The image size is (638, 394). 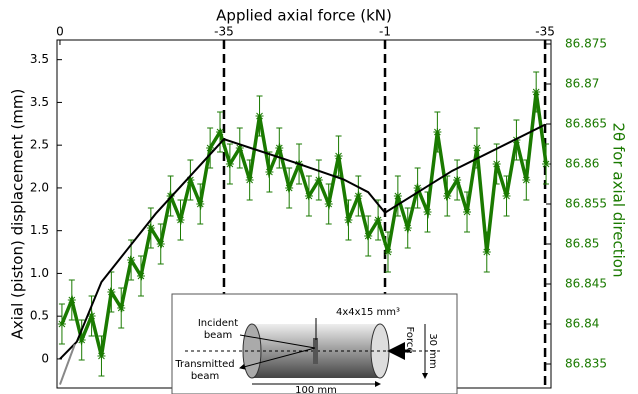 What do you see at coordinates (277, 341) in the screenshot?
I see `incident-beam` at bounding box center [277, 341].